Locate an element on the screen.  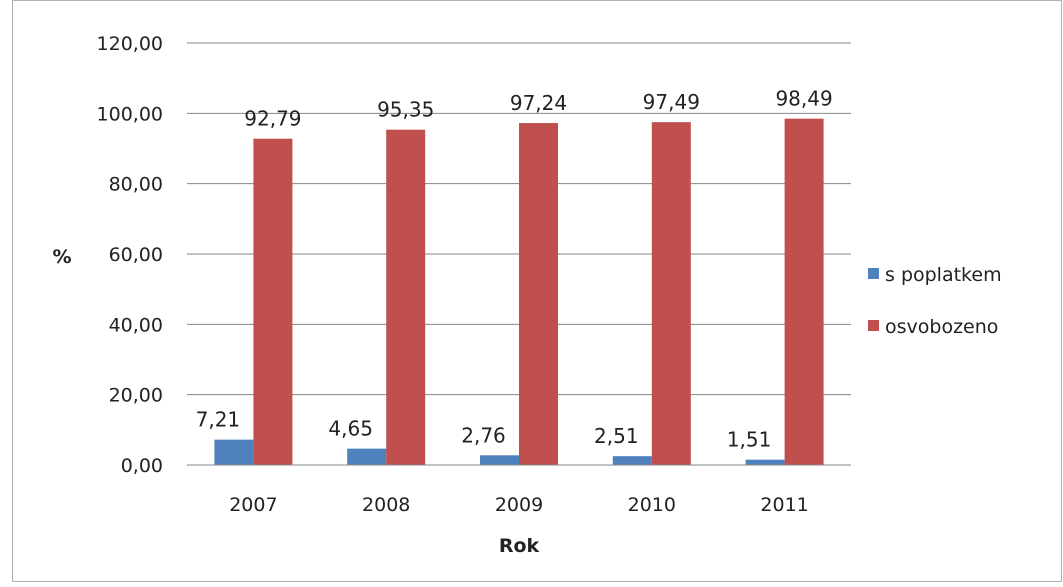
data-label: 97,24 is located at coordinates (538, 103).